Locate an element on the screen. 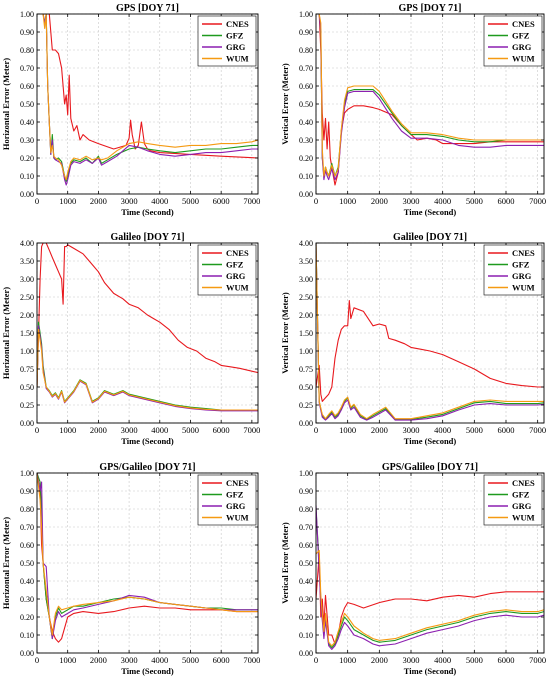 This screenshot has height=678, width=550. y-tick-label: 3.00 is located at coordinates (27, 279).